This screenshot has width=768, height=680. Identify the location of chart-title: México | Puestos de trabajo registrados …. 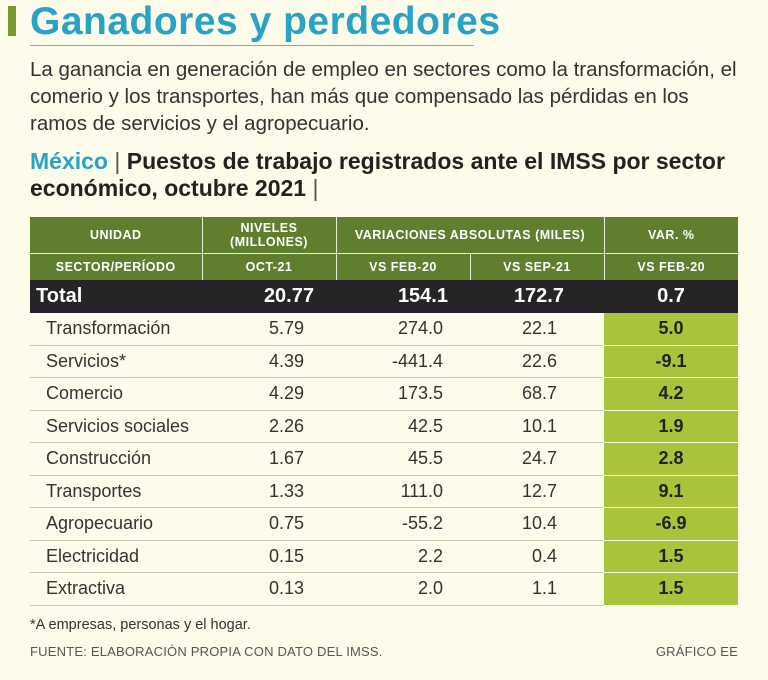
(390, 175).